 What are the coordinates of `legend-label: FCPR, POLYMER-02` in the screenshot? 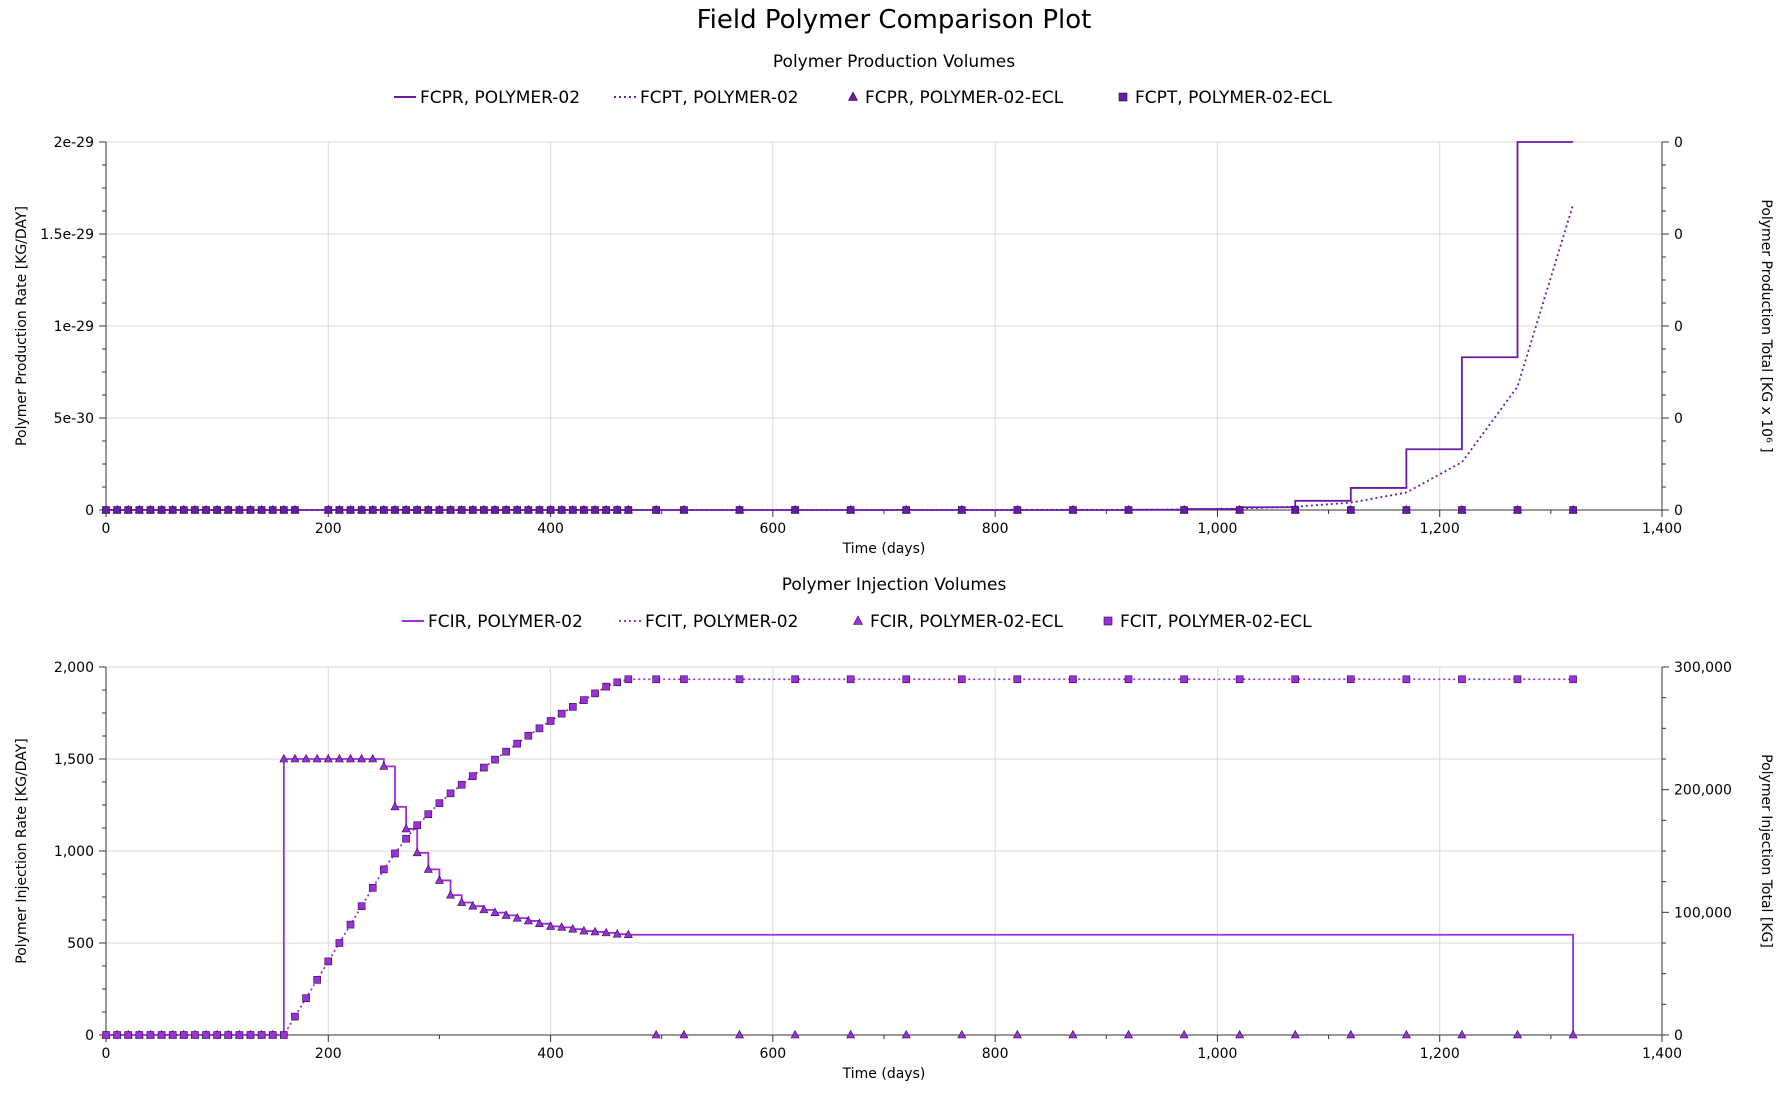 It's located at (500, 98).